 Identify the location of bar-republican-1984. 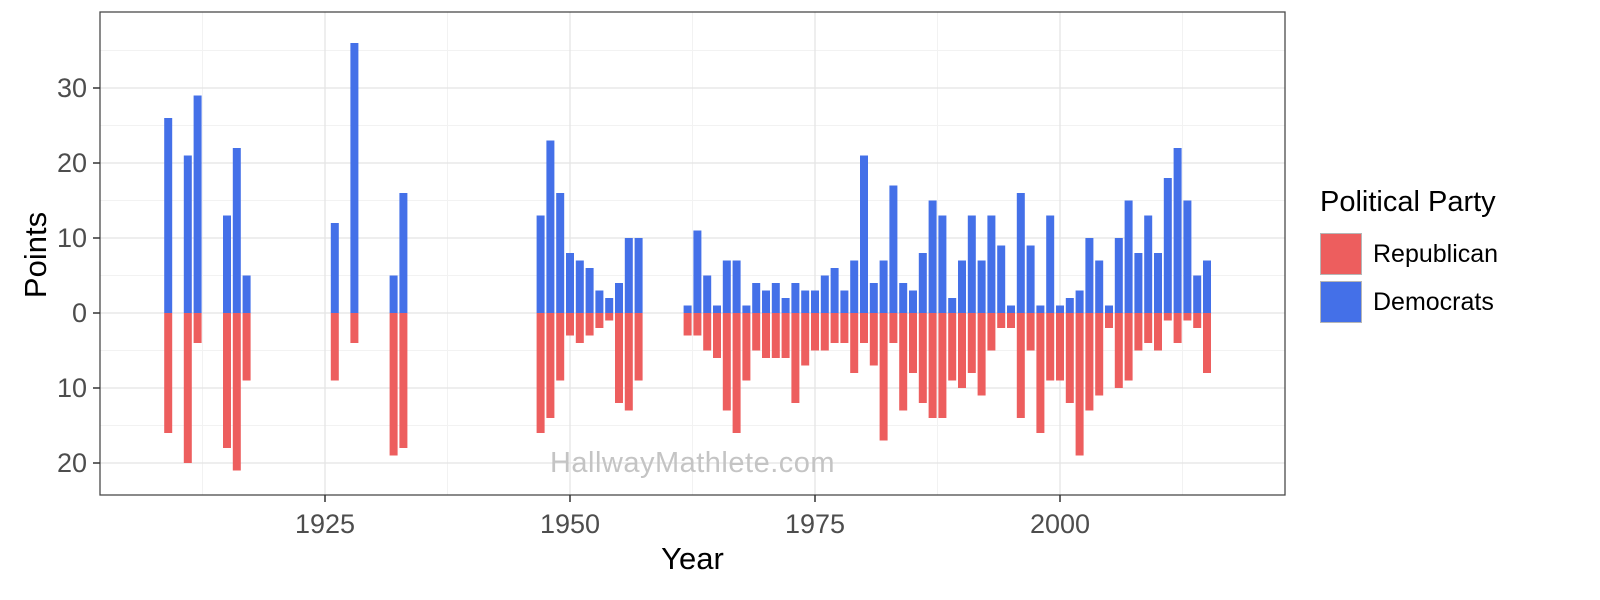
(903, 362).